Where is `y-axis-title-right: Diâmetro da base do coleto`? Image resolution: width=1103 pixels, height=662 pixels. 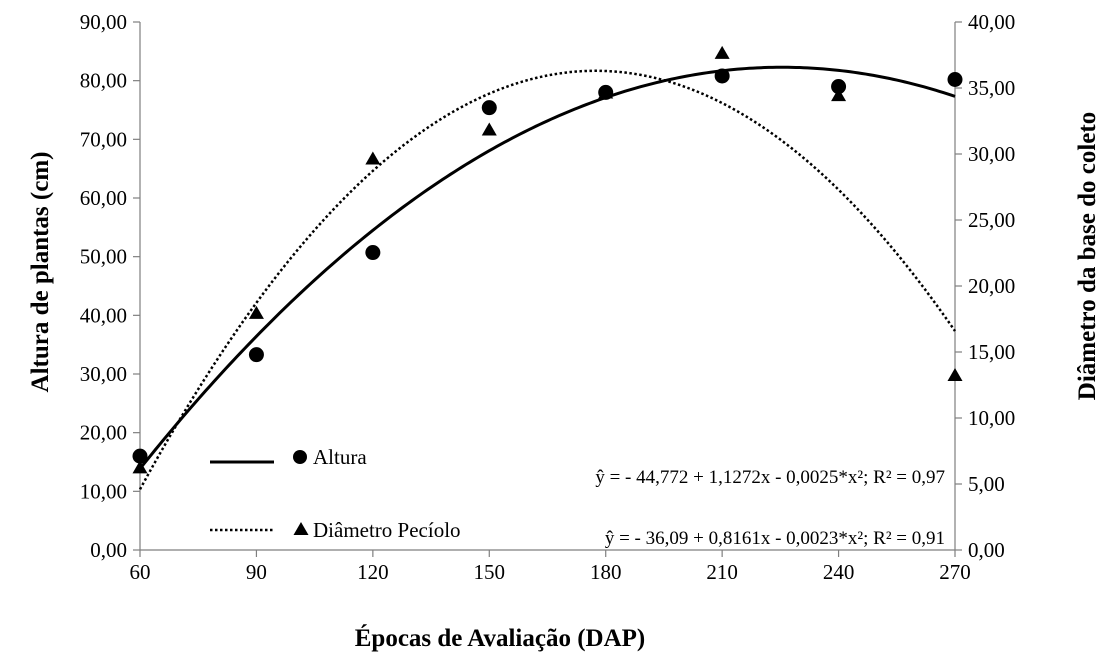 y-axis-title-right: Diâmetro da base do coleto is located at coordinates (1087, 256).